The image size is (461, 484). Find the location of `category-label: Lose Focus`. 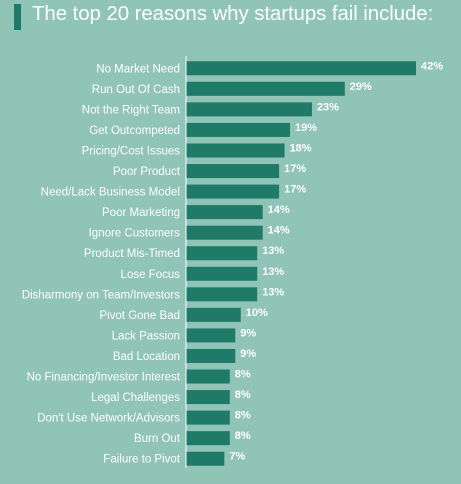

category-label: Lose Focus is located at coordinates (151, 275).